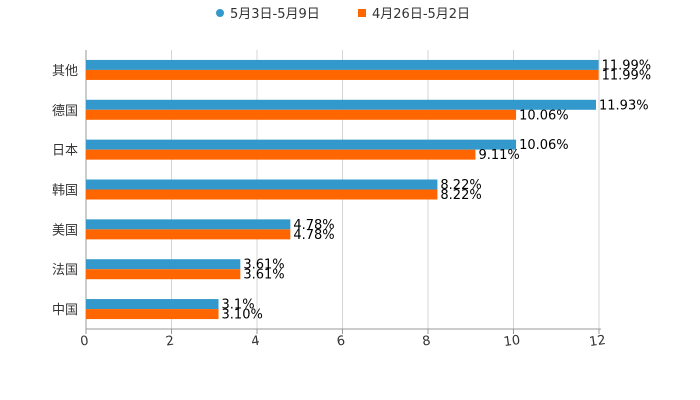 This screenshot has width=700, height=400. I want to click on x-tick-label-8: 8, so click(426, 342).